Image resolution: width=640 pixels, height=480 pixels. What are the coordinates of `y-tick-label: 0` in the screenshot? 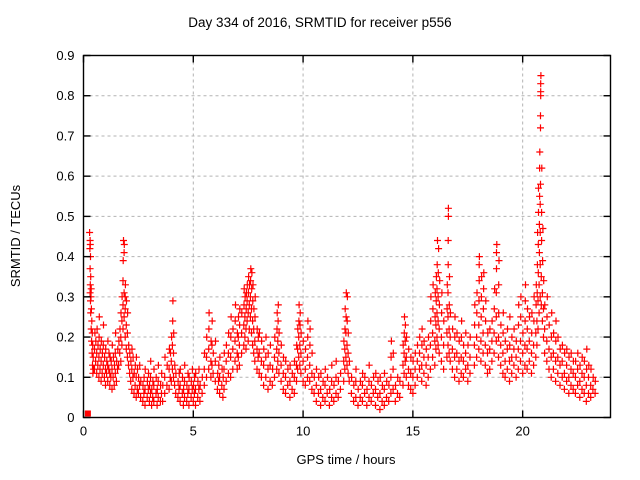 It's located at (70, 417).